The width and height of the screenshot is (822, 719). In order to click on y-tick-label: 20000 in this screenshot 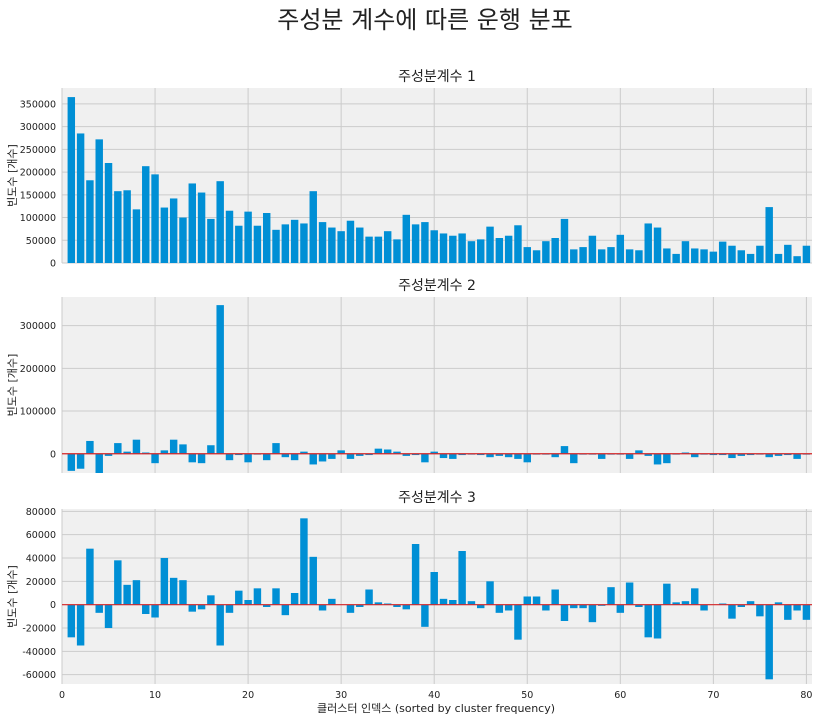, I will do `click(41, 582)`.